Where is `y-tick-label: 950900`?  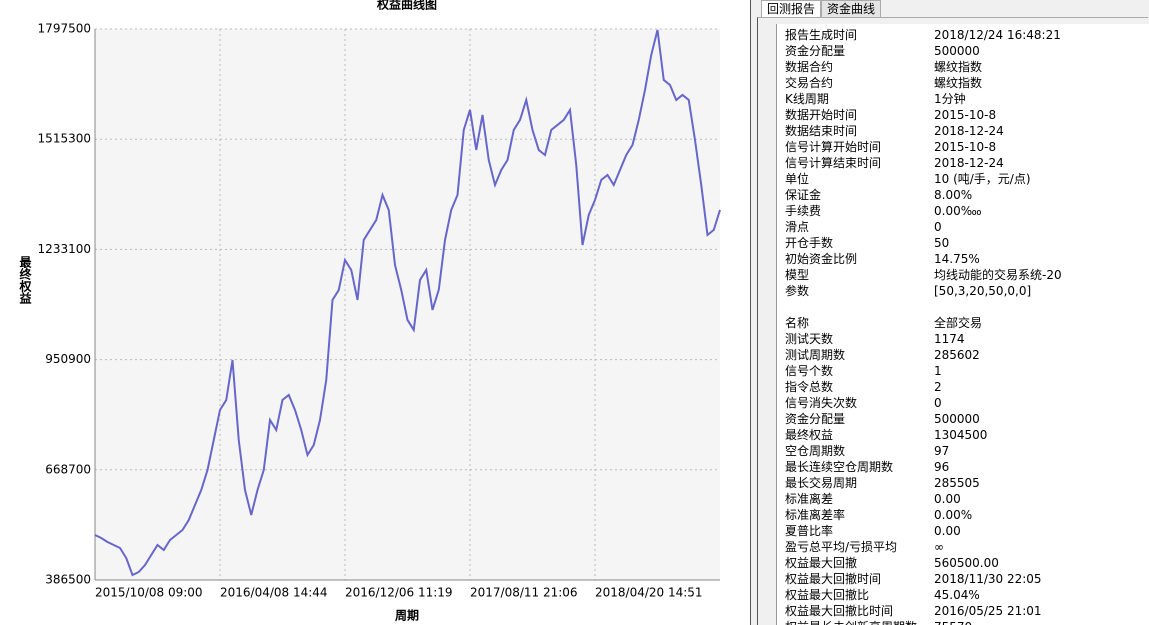 y-tick-label: 950900 is located at coordinates (68, 359).